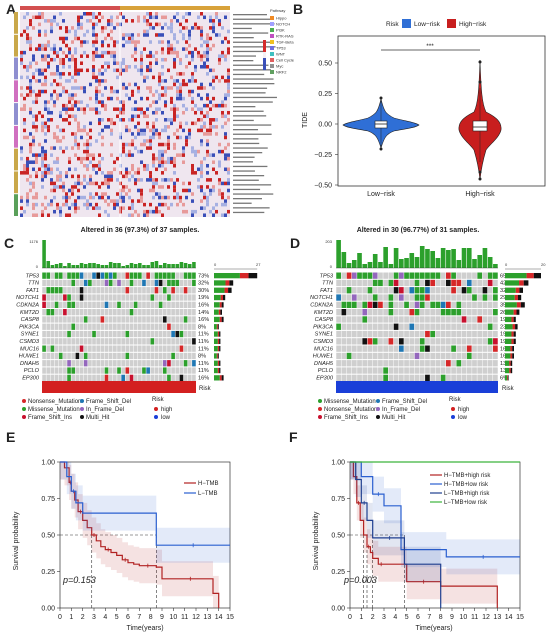  Describe the element at coordinates (463, 410) in the screenshot. I see `oncoplot-d-risk-high: high` at that location.